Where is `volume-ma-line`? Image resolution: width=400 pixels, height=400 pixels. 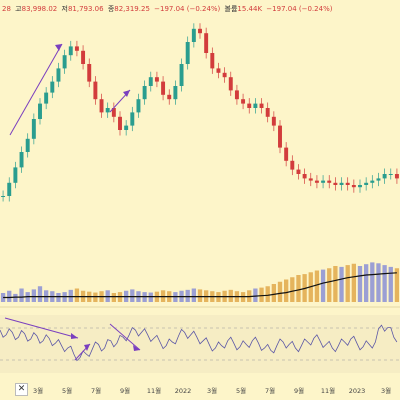 volume-ma-line is located at coordinates (200, 285).